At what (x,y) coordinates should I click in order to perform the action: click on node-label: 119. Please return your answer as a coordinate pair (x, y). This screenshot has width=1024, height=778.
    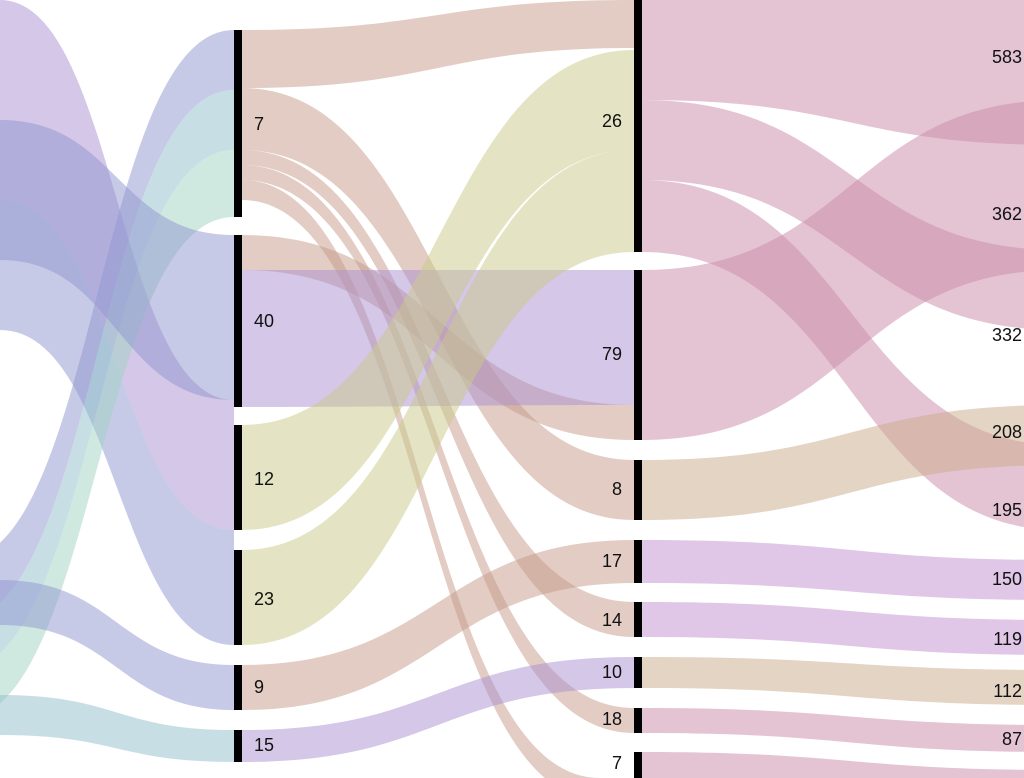
    Looking at the image, I should click on (1007, 639).